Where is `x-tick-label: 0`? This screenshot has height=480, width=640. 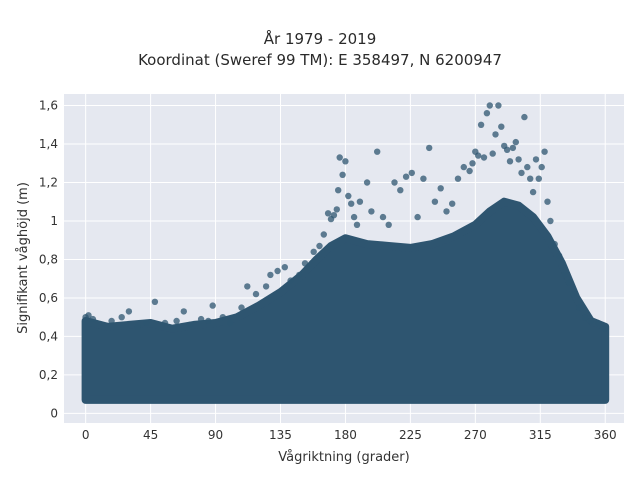
x-tick-label: 0 is located at coordinates (86, 435).